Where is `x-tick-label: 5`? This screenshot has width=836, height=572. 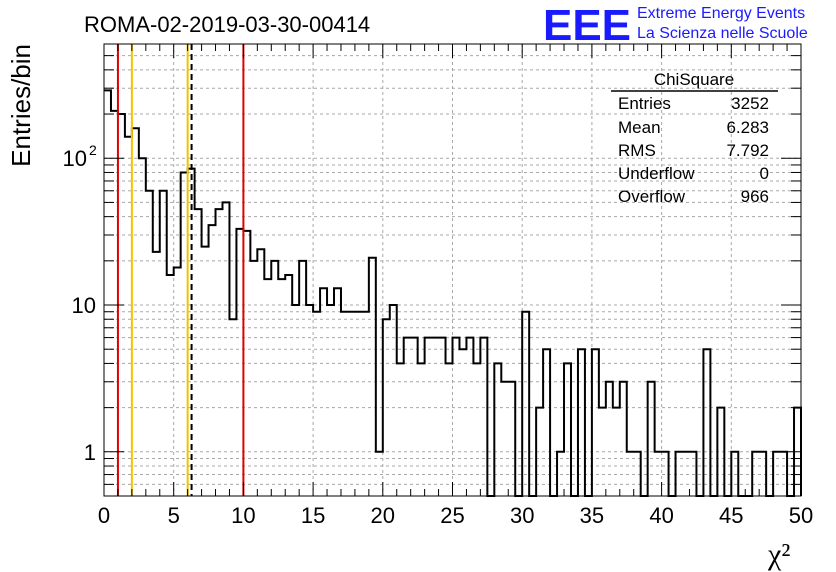 x-tick-label: 5 is located at coordinates (174, 515).